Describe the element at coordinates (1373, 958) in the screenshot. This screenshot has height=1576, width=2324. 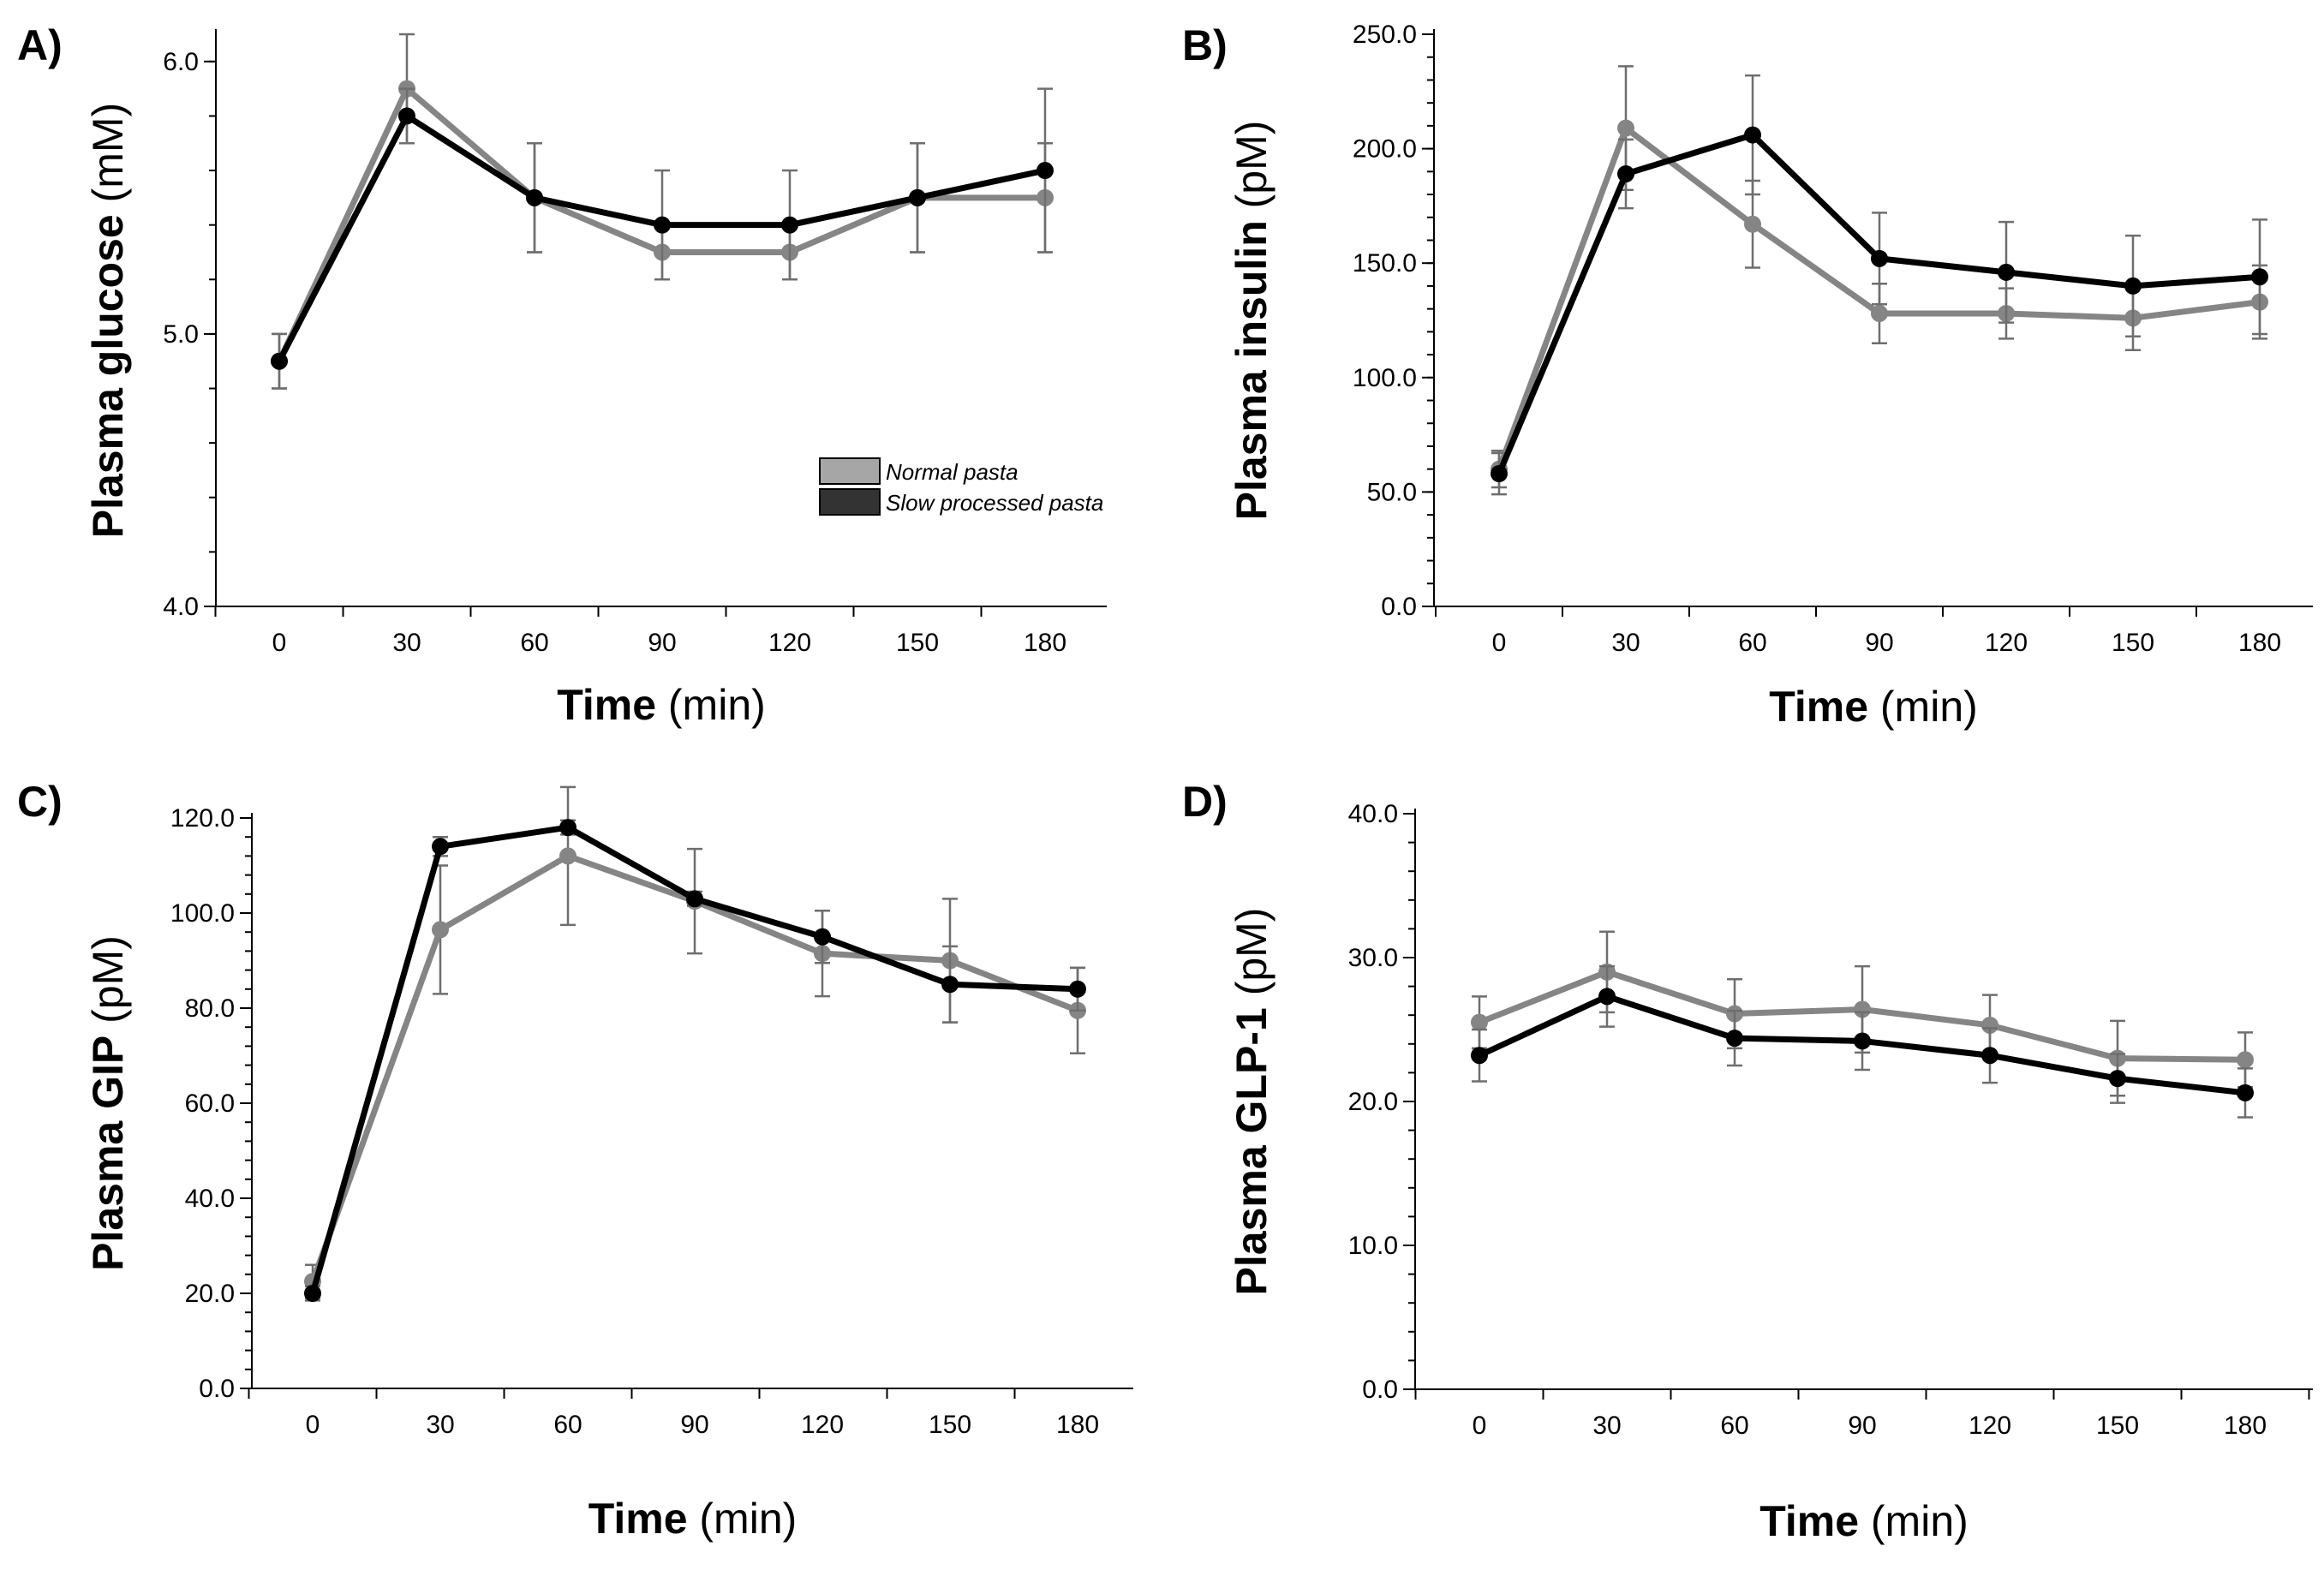
I see `y-tick-label: 30.0` at that location.